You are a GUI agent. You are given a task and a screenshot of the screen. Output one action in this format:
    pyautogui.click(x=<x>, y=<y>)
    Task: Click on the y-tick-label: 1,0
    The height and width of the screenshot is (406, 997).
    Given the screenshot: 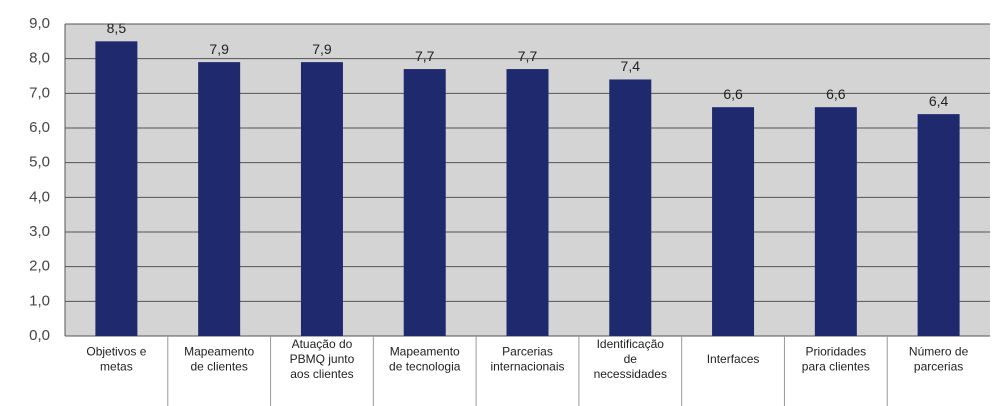 What is the action you would take?
    pyautogui.click(x=39, y=300)
    